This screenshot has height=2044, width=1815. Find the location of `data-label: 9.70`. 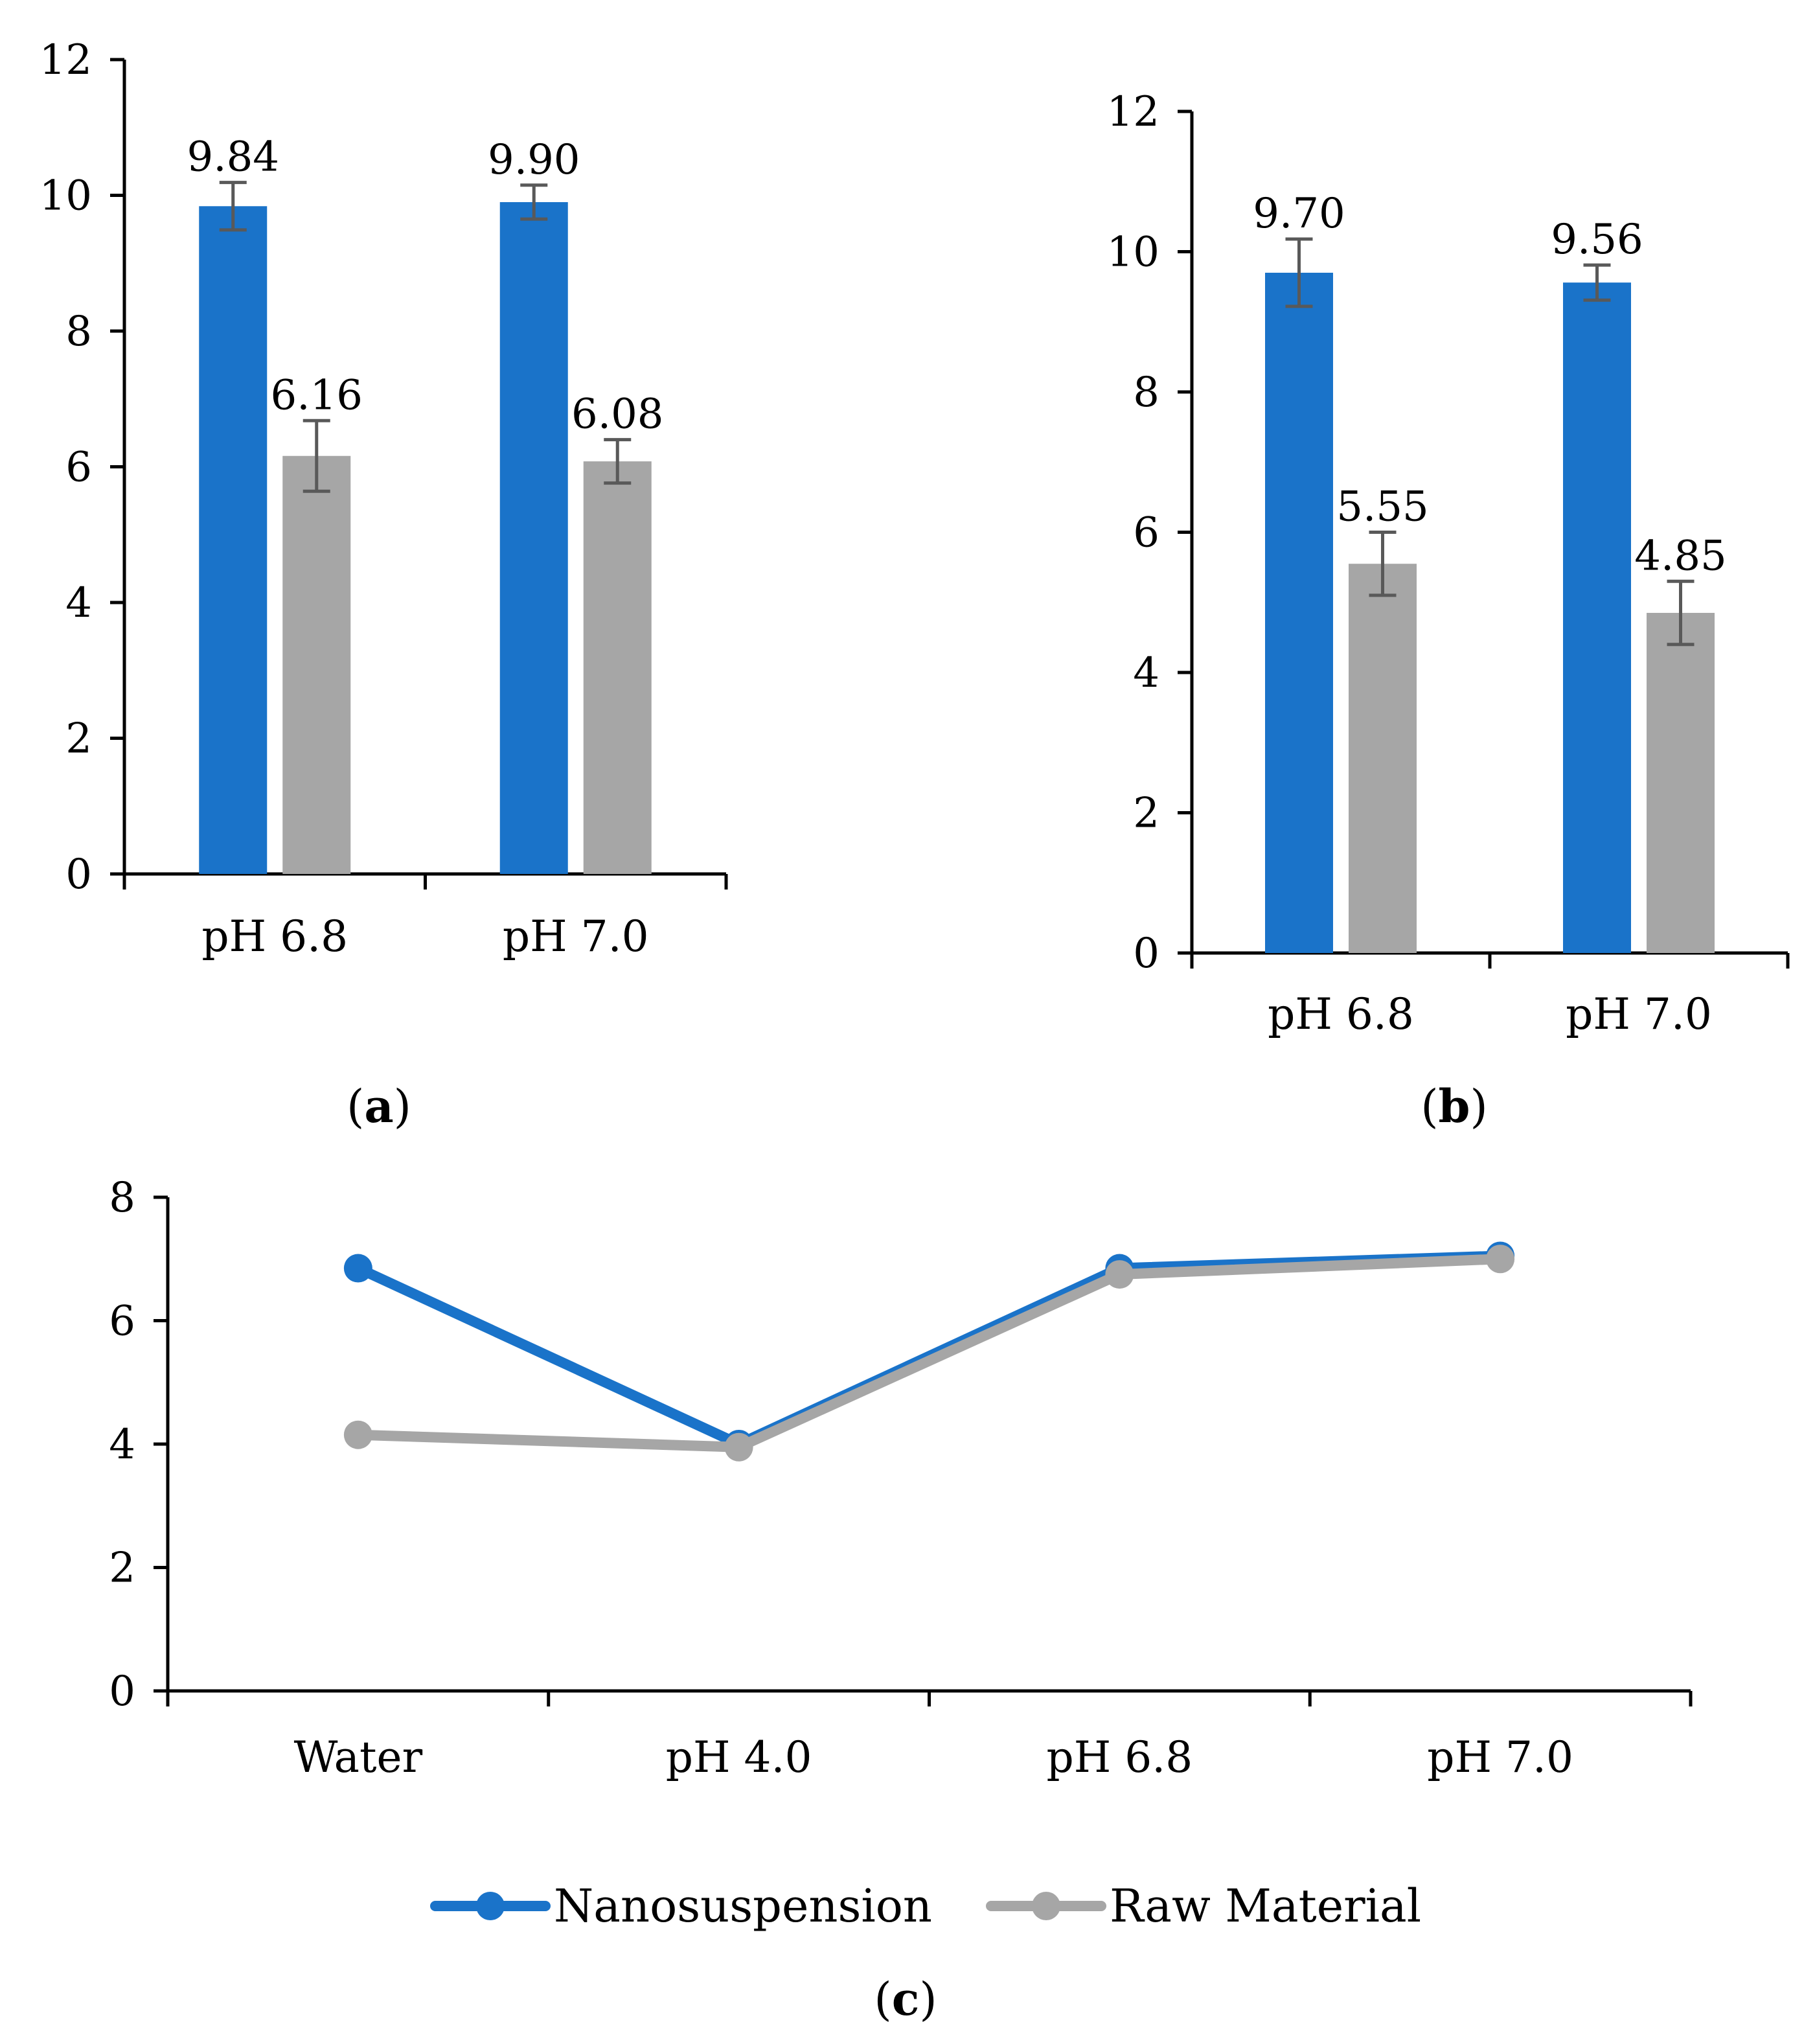

data-label: 9.70 is located at coordinates (1299, 214).